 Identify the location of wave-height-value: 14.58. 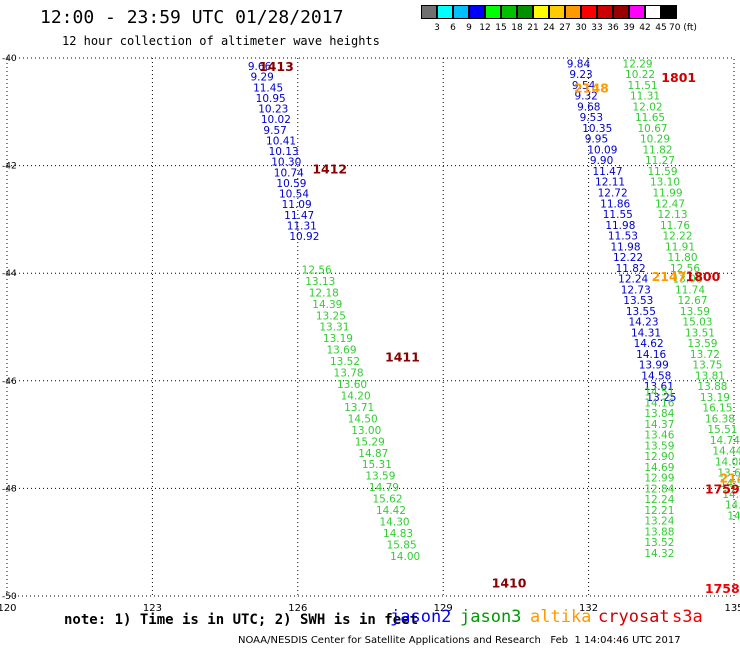
(656, 376).